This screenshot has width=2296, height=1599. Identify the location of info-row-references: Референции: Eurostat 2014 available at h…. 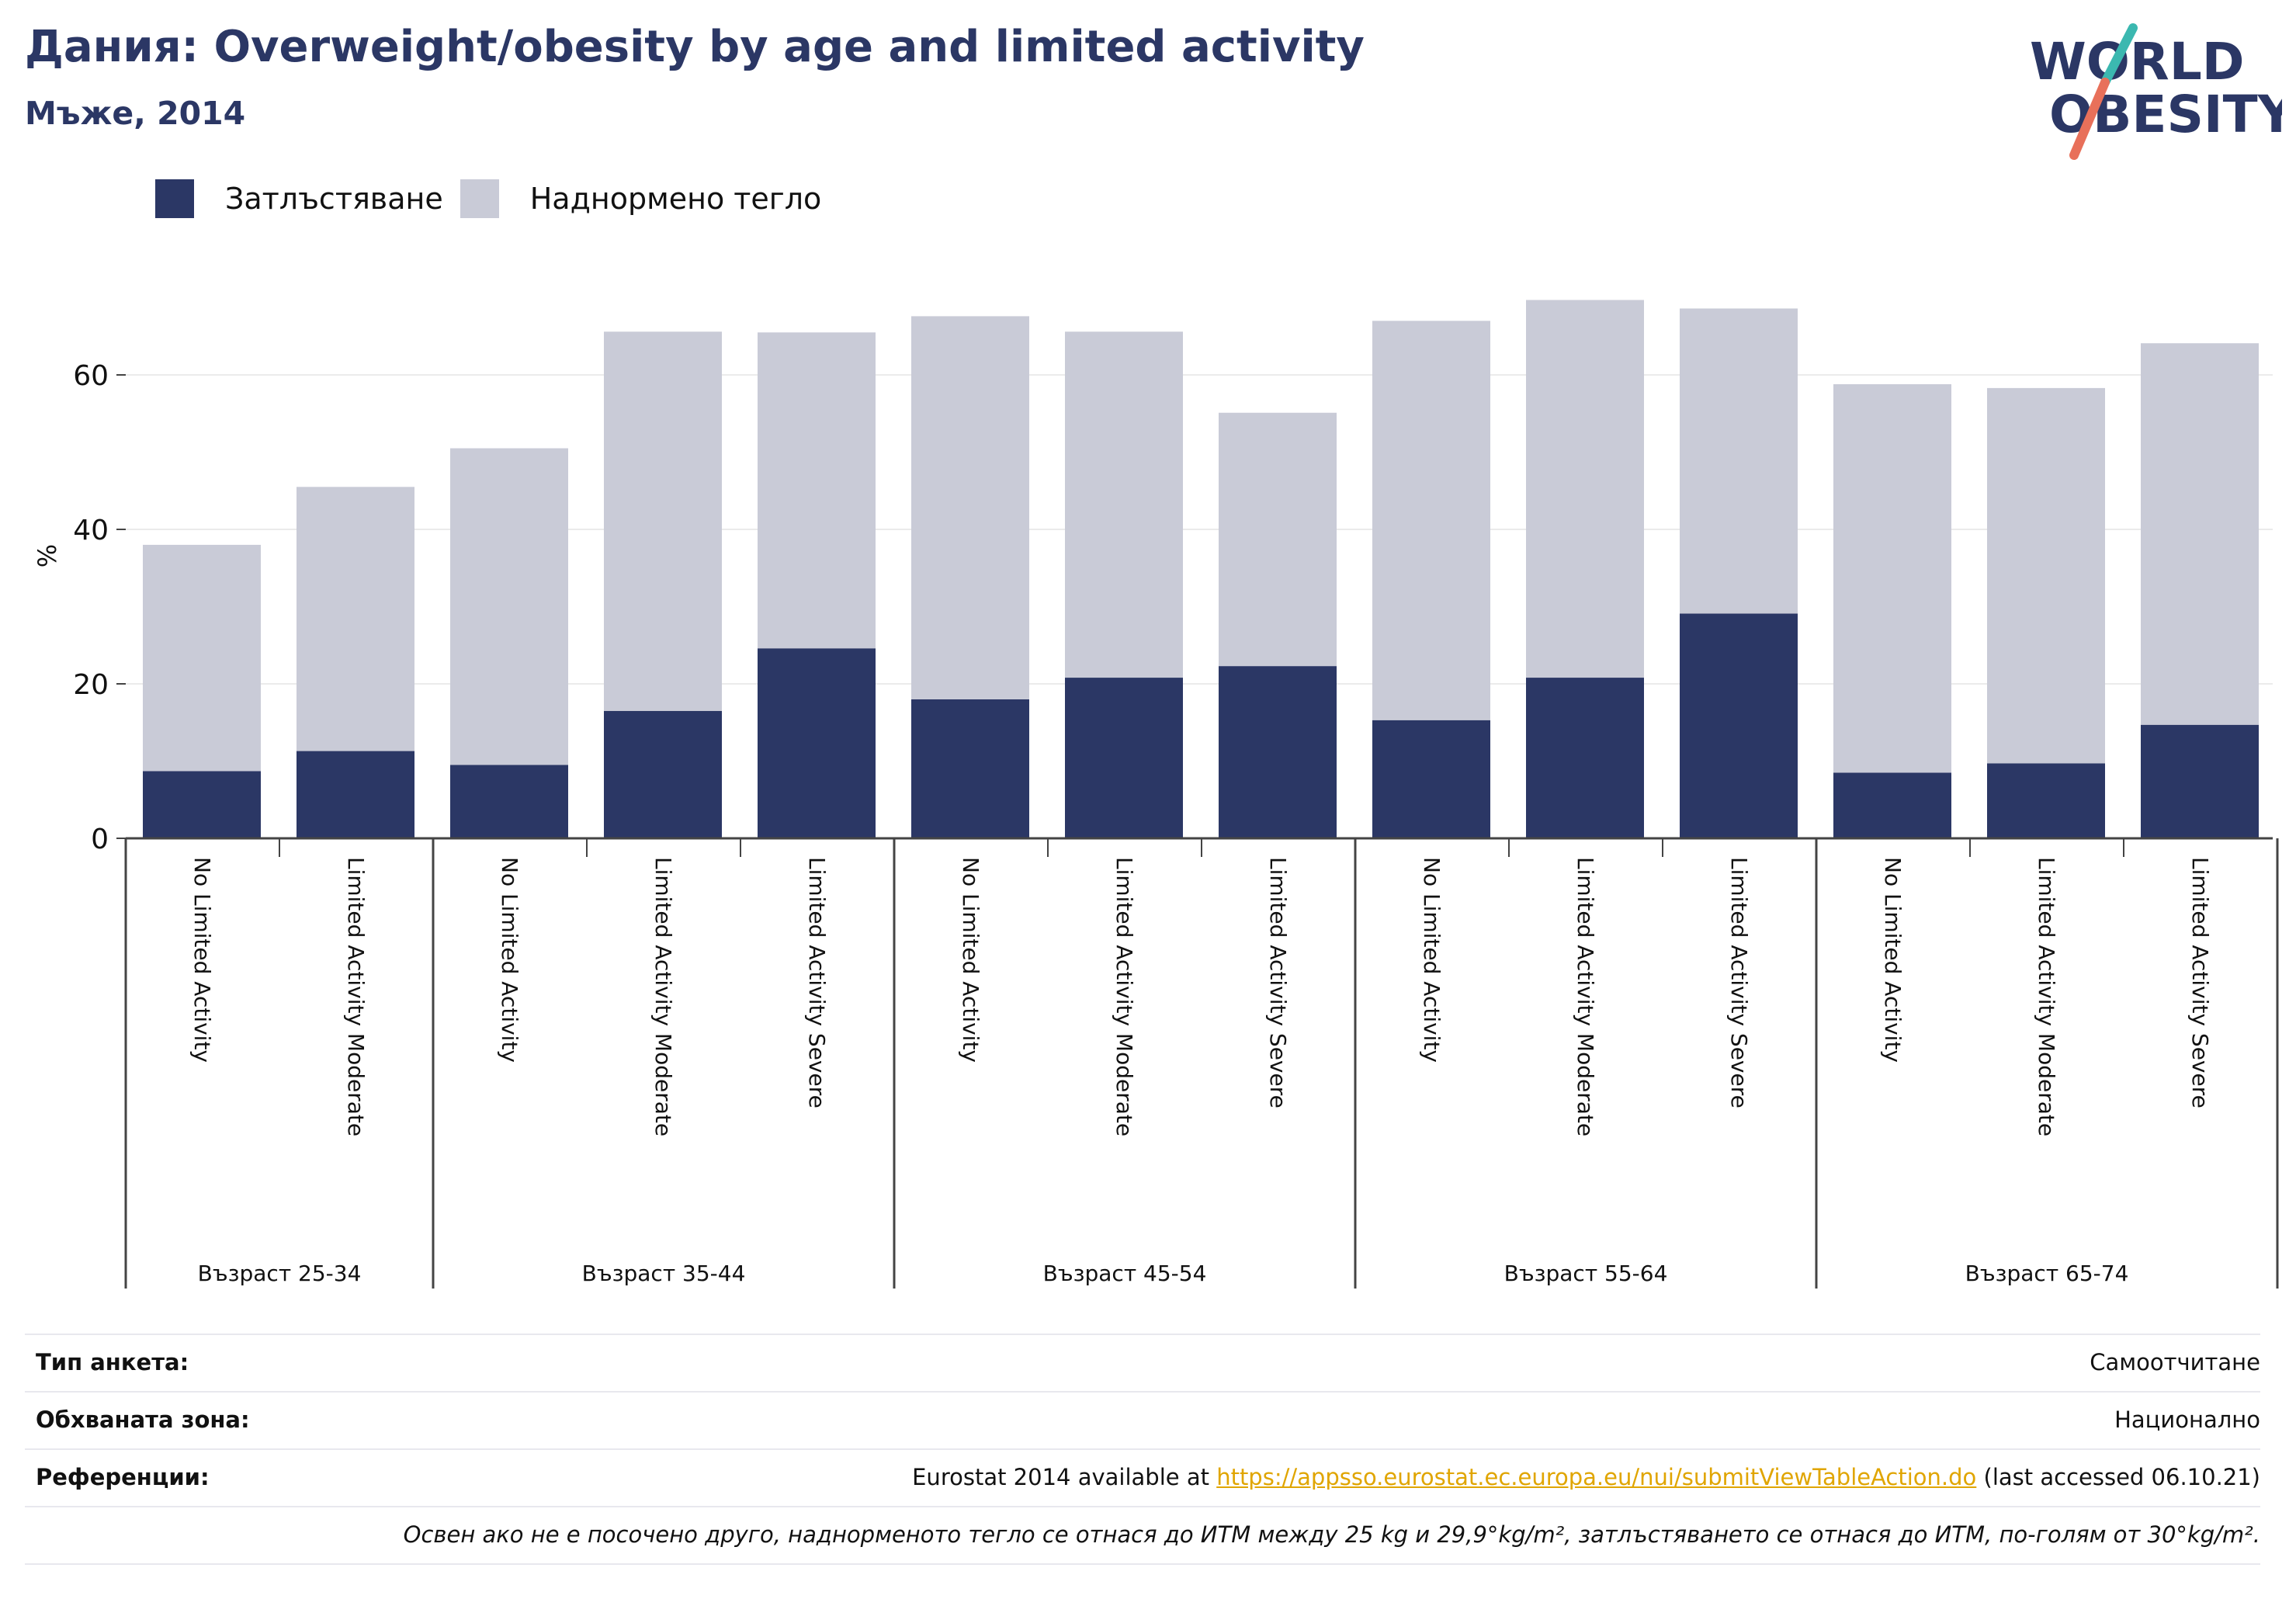
(1142, 1477).